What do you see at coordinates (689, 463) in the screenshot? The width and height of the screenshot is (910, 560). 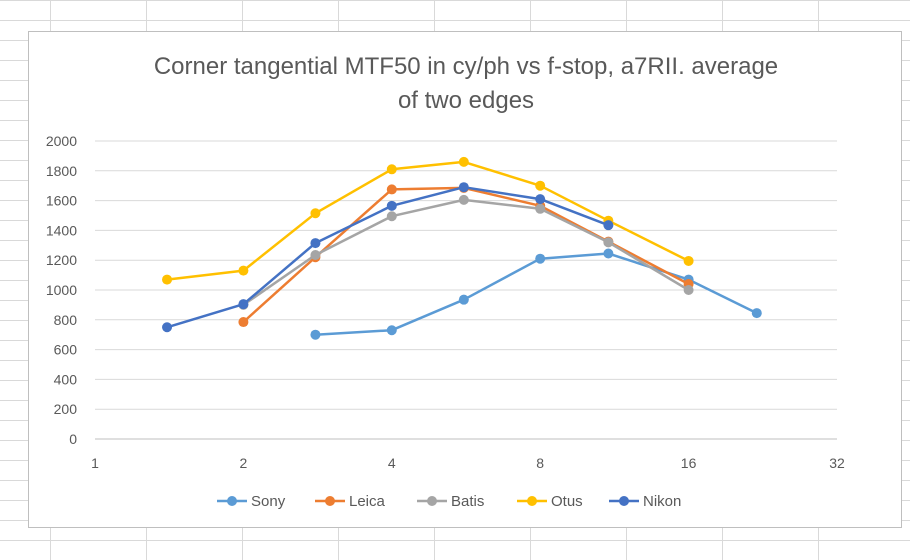 I see `x-tick-label: 16` at bounding box center [689, 463].